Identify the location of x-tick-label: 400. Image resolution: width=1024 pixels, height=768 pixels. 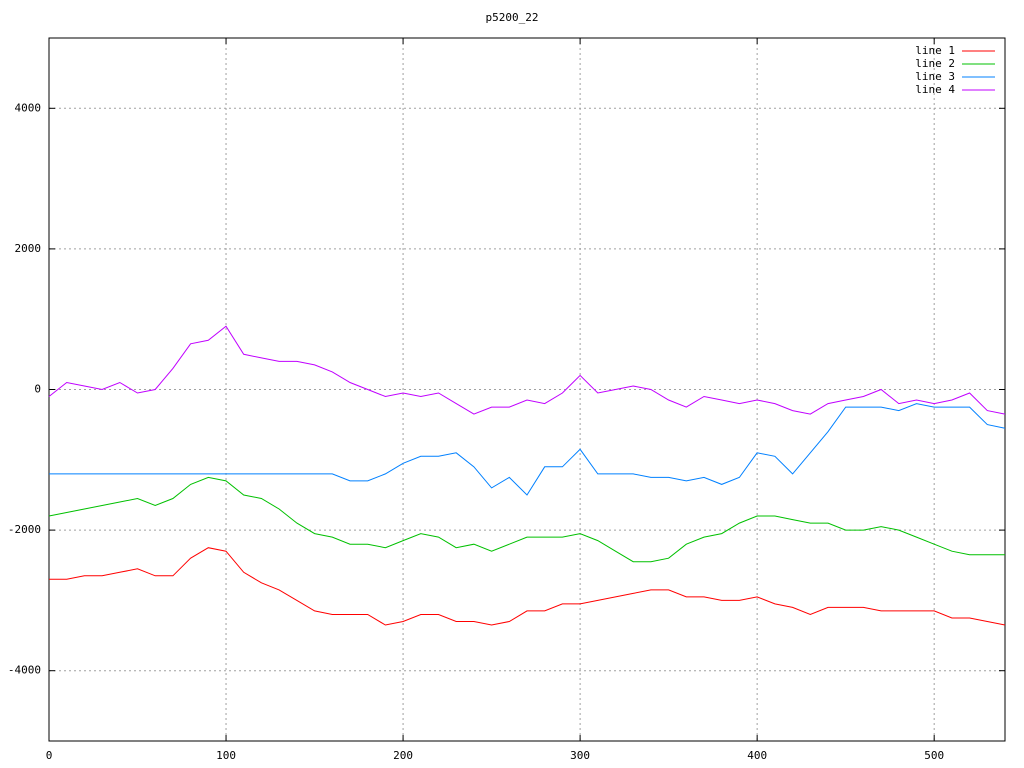
(757, 755).